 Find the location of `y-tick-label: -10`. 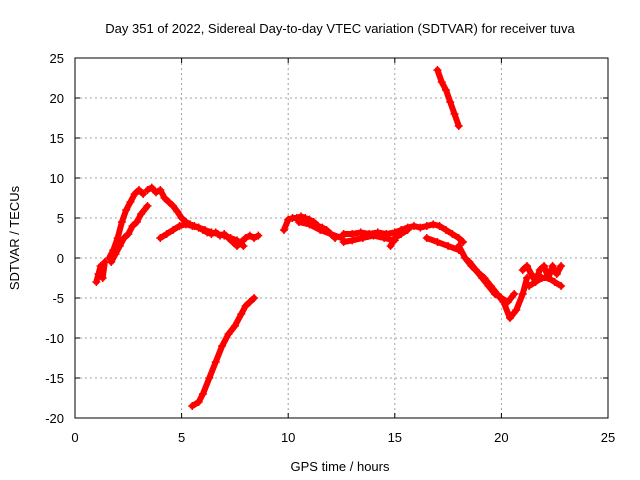

y-tick-label: -10 is located at coordinates (54, 338).